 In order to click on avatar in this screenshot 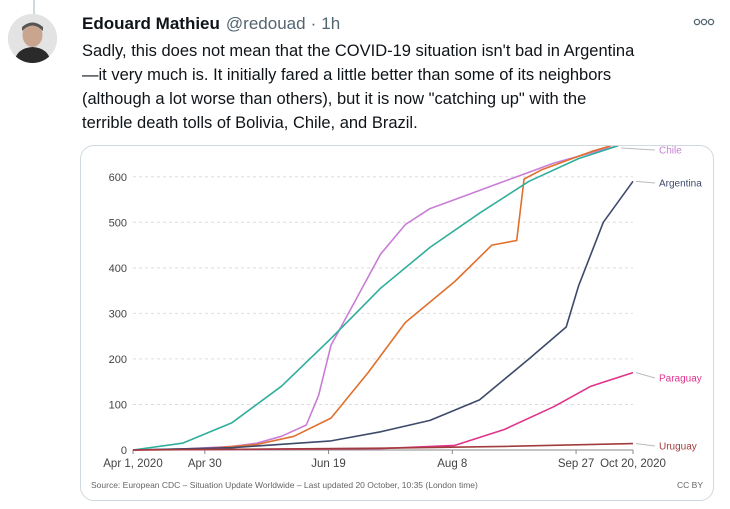, I will do `click(32, 38)`.